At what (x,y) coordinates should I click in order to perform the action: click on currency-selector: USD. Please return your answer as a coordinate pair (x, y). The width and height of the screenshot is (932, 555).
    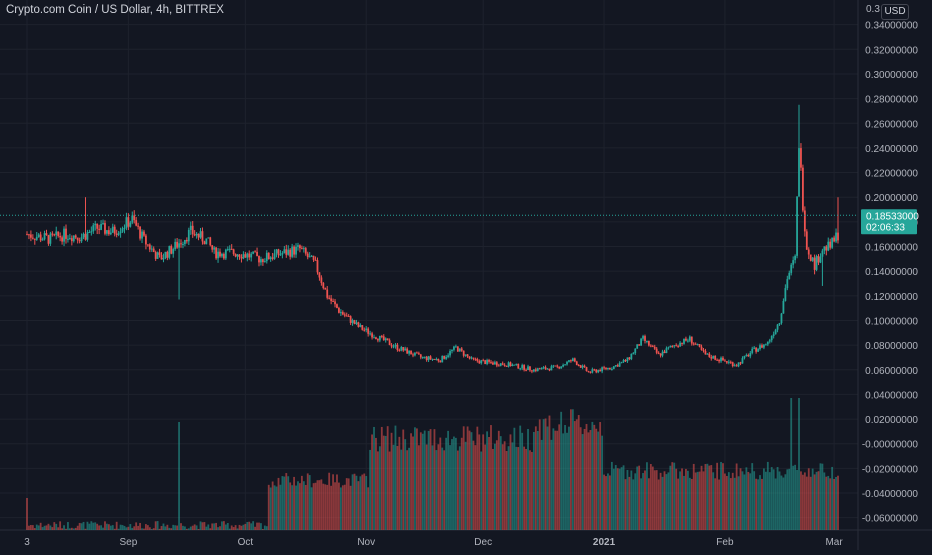
    Looking at the image, I should click on (895, 12).